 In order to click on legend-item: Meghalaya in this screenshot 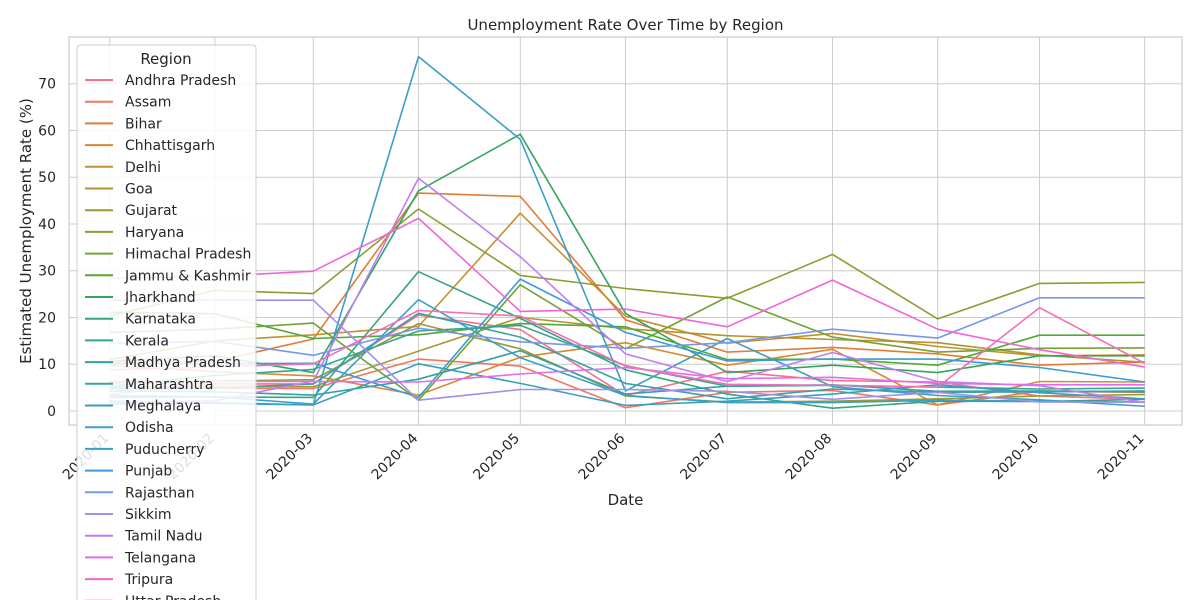, I will do `click(143, 407)`.